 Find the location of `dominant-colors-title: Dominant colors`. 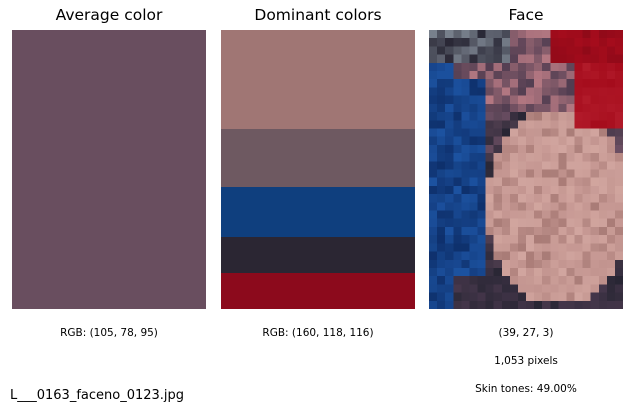

dominant-colors-title: Dominant colors is located at coordinates (318, 15).